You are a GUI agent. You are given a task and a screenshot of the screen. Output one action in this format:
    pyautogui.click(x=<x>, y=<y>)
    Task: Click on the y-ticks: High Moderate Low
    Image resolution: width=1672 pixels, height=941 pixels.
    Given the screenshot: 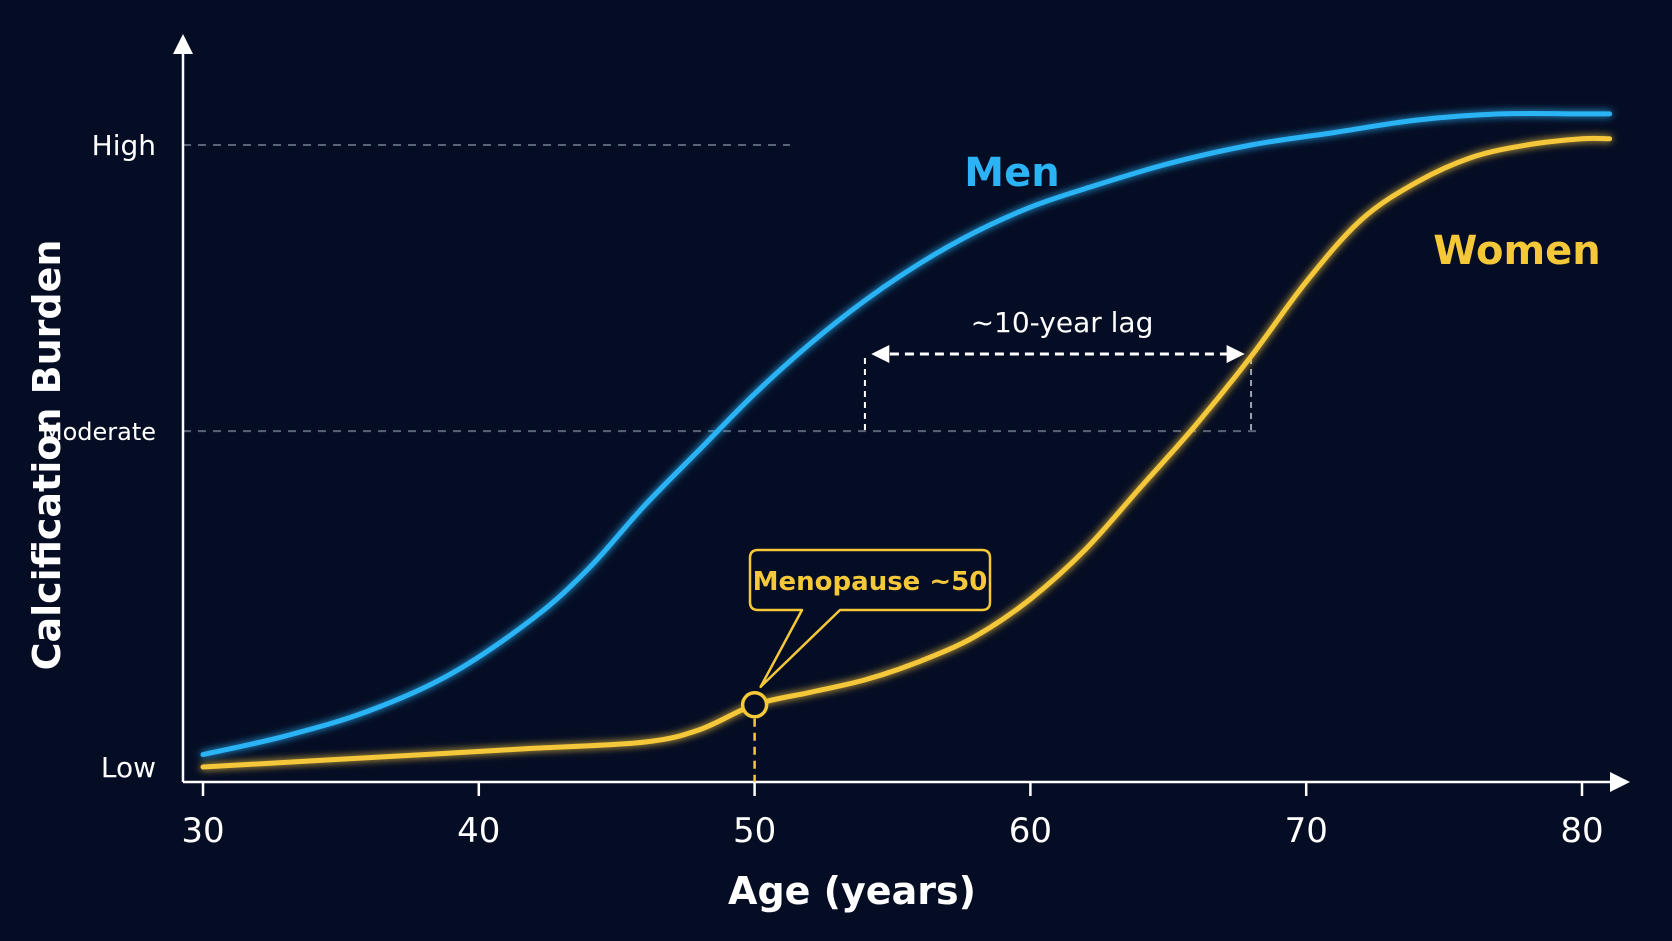 What is the action you would take?
    pyautogui.click(x=99, y=456)
    